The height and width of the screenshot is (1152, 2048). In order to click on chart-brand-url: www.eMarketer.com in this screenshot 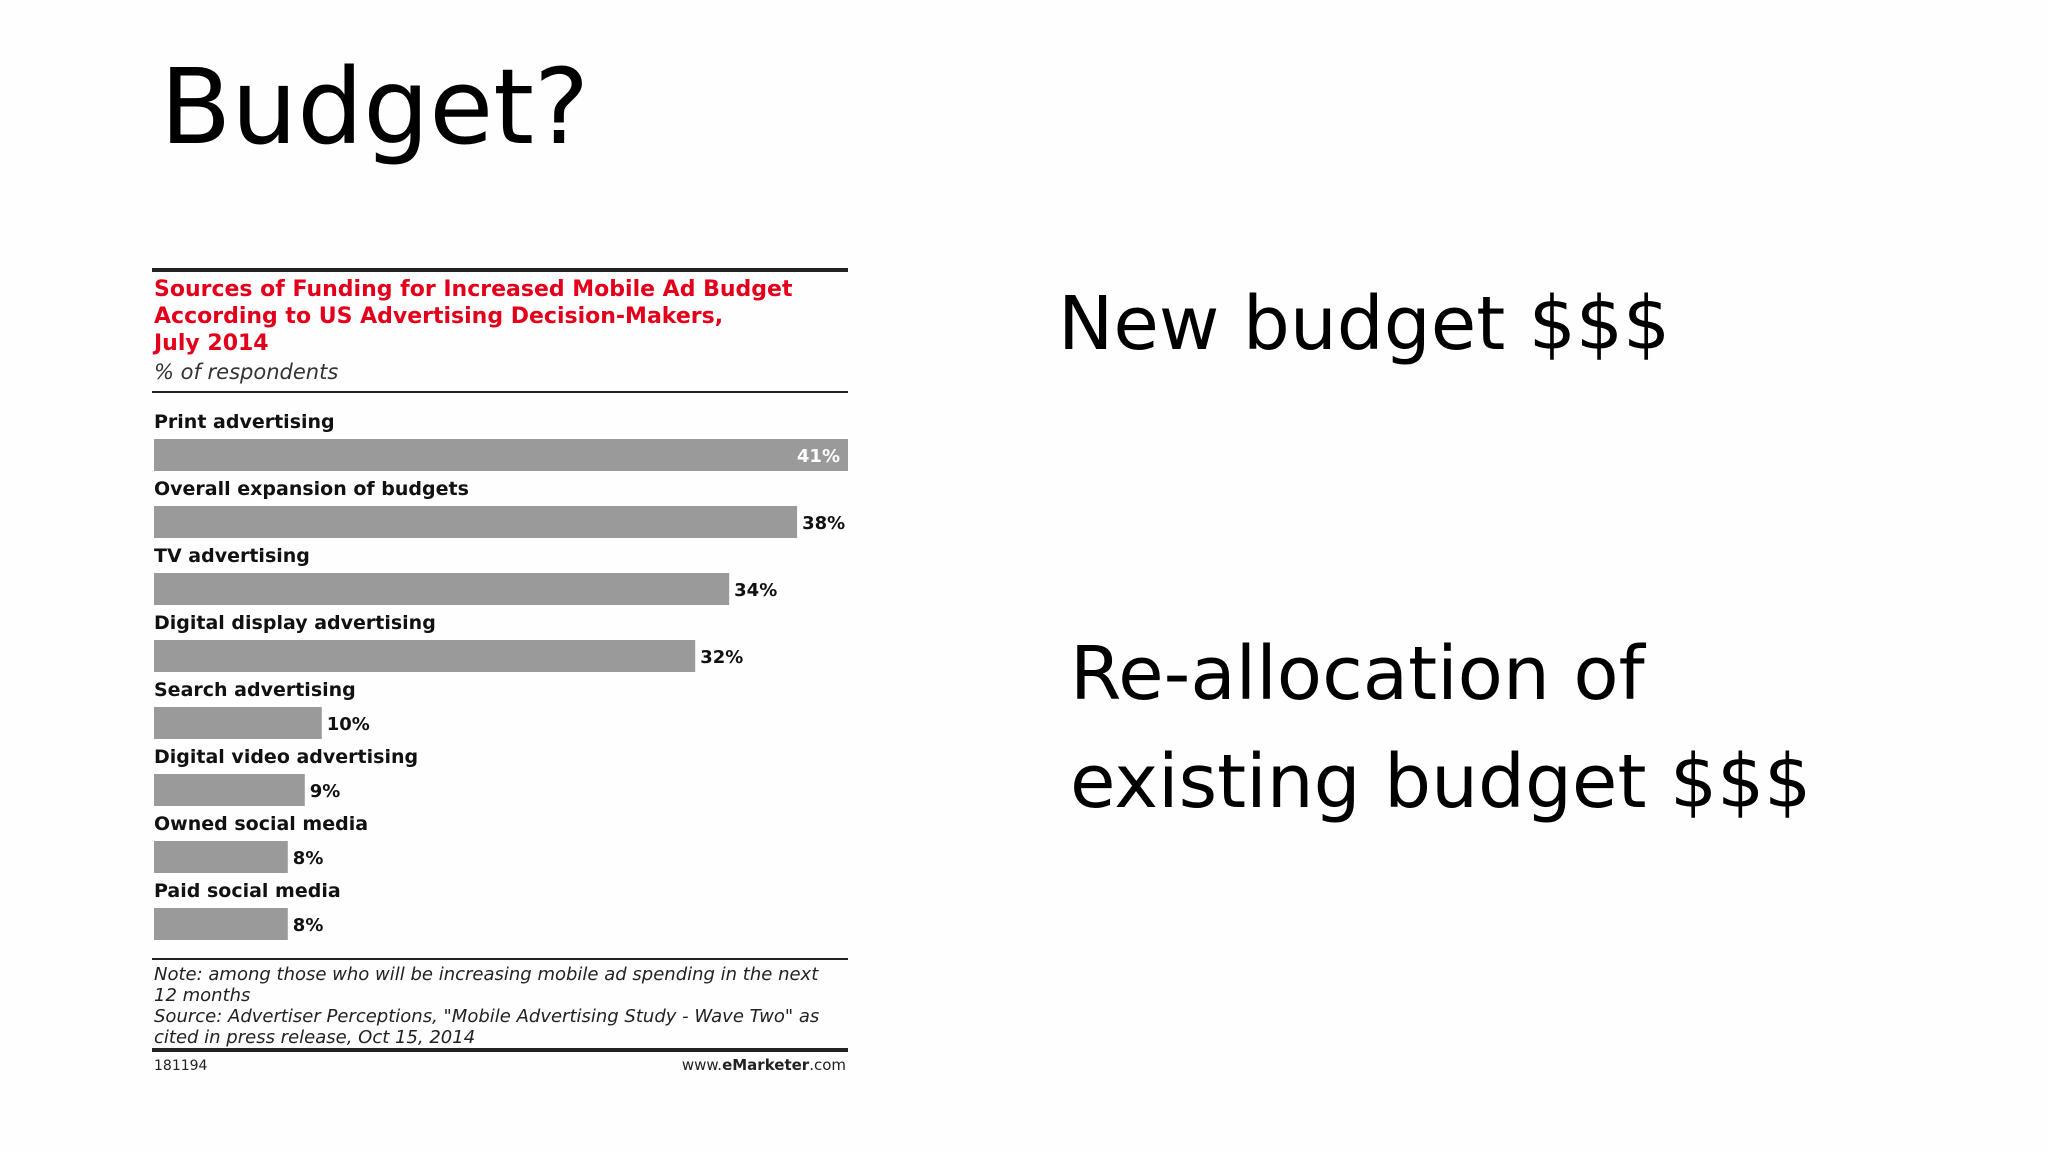, I will do `click(764, 1065)`.